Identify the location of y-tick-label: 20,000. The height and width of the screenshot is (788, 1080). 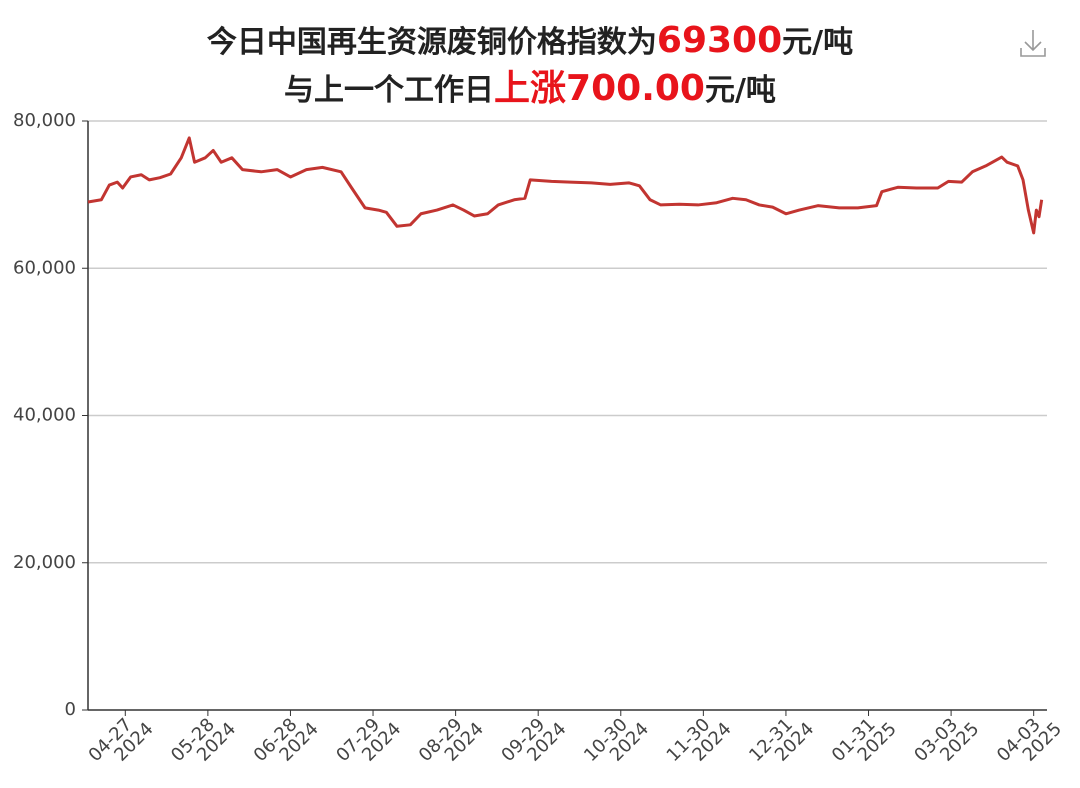
(44, 562).